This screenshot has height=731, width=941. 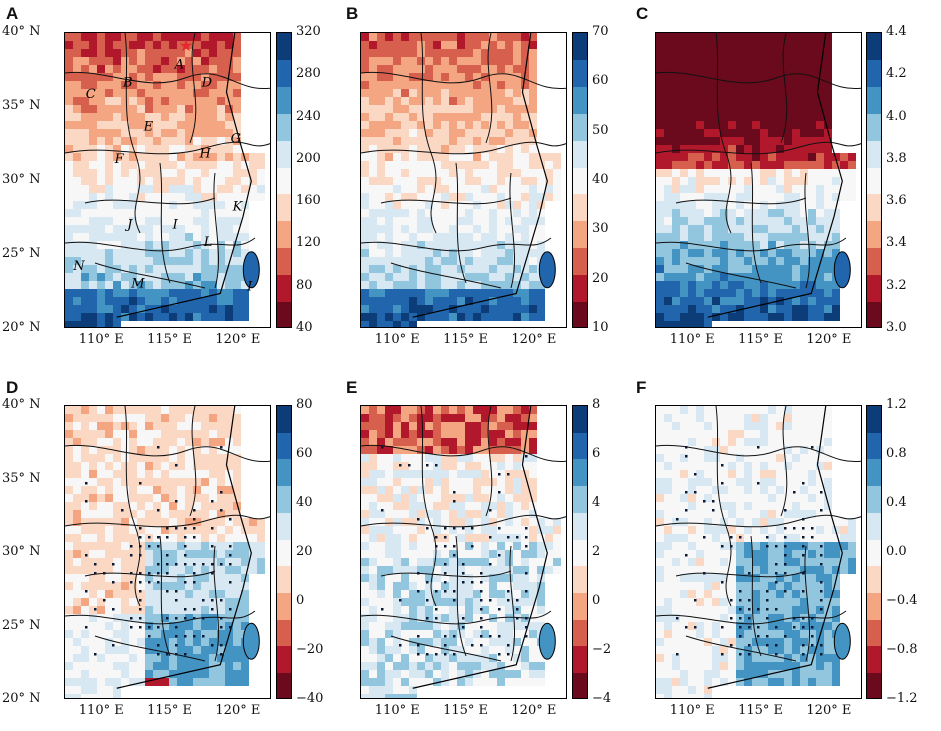 What do you see at coordinates (304, 285) in the screenshot?
I see `colorbar-tick: 80` at bounding box center [304, 285].